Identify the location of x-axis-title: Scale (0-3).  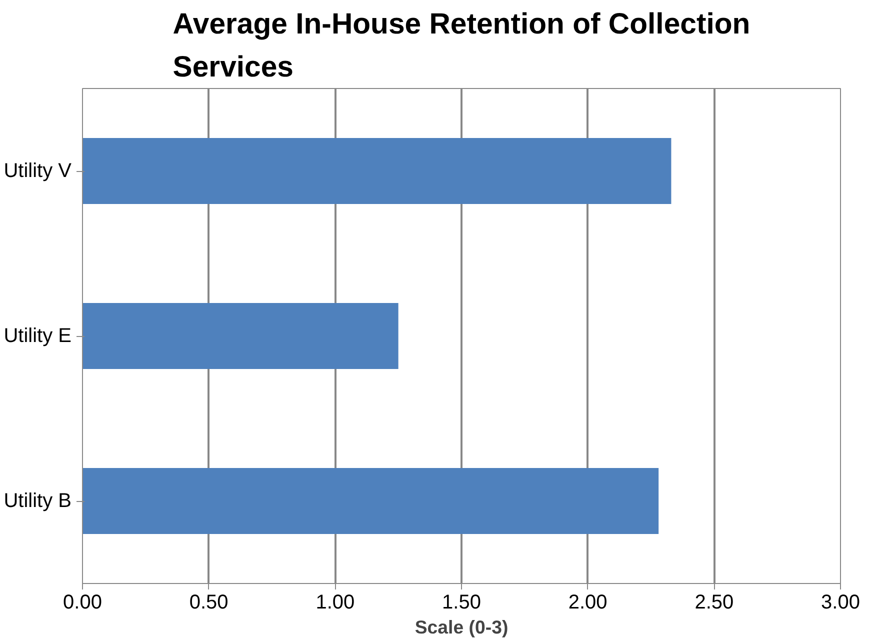
(461, 627).